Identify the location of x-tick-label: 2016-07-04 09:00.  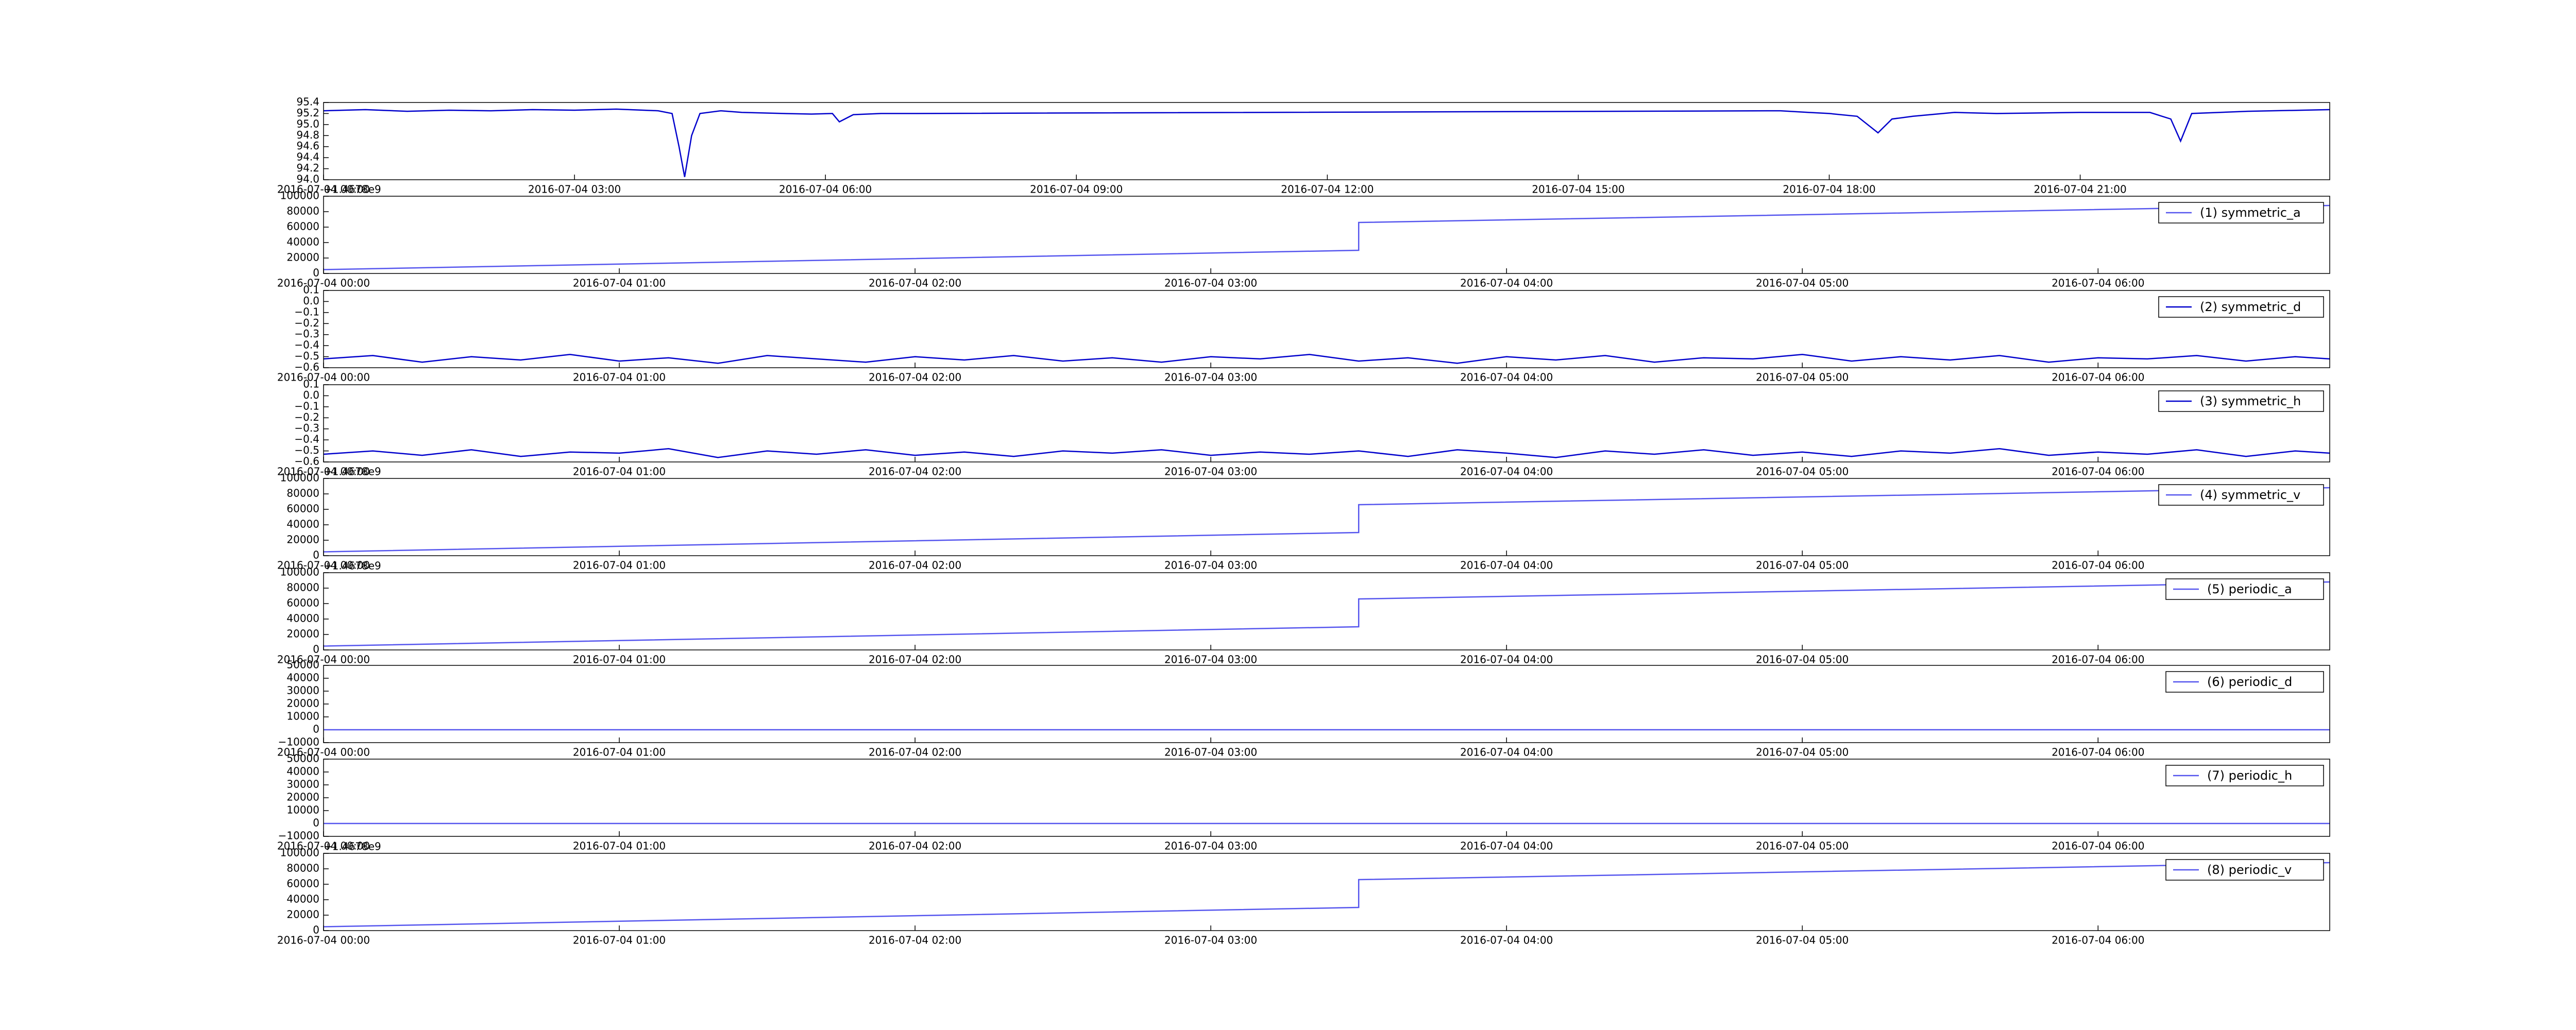
(1076, 189).